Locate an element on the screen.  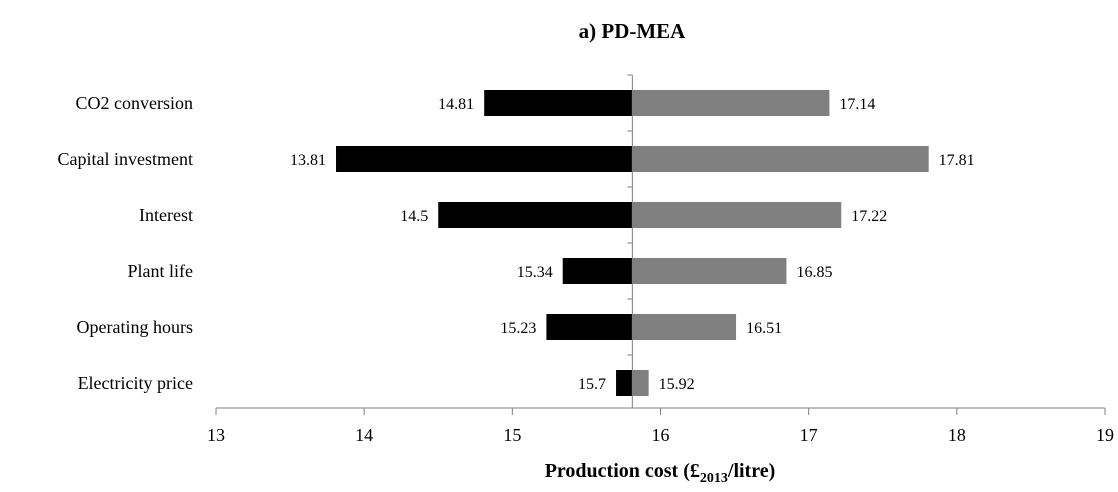
category-label: Interest is located at coordinates (166, 215).